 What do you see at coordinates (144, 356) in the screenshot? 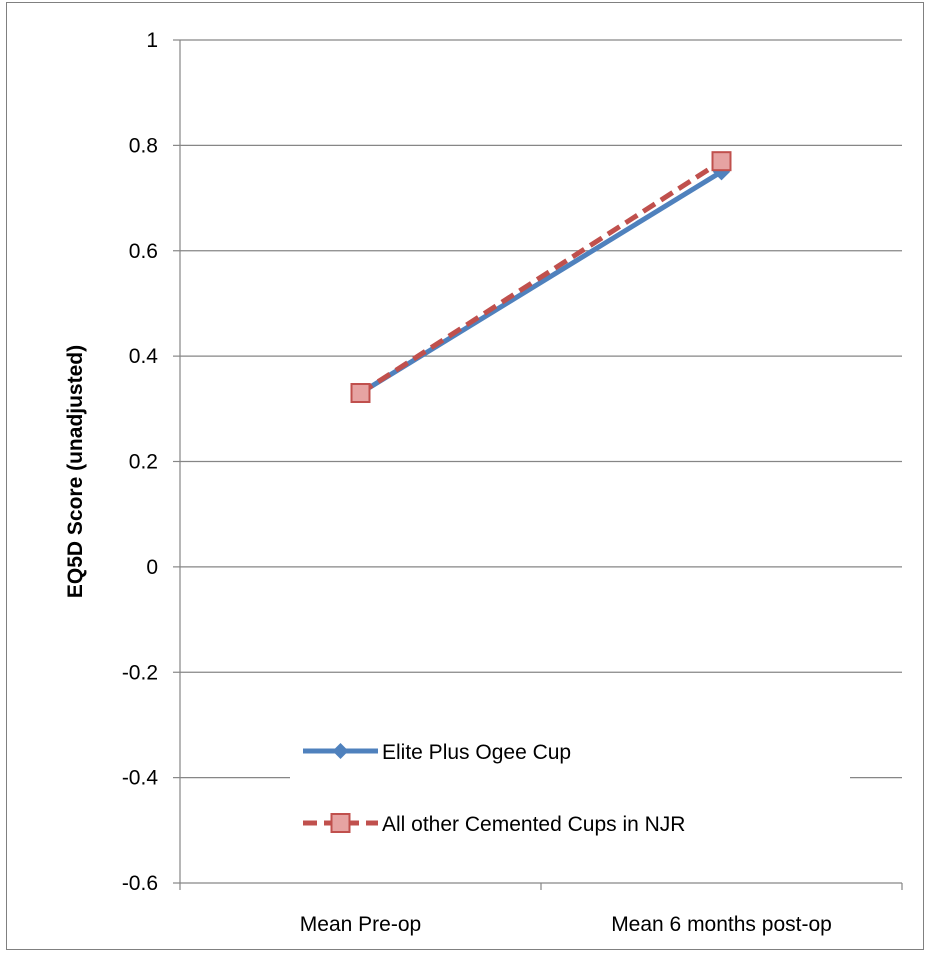
I see `y-tick-label: 0.4` at bounding box center [144, 356].